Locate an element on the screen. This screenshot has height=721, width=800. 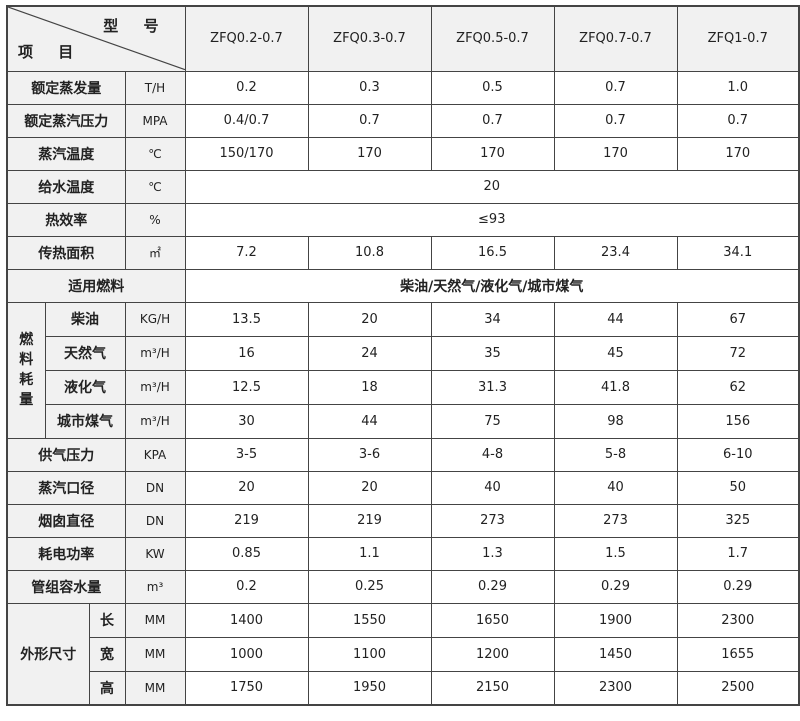
value-cell: 1450 is located at coordinates (615, 654).